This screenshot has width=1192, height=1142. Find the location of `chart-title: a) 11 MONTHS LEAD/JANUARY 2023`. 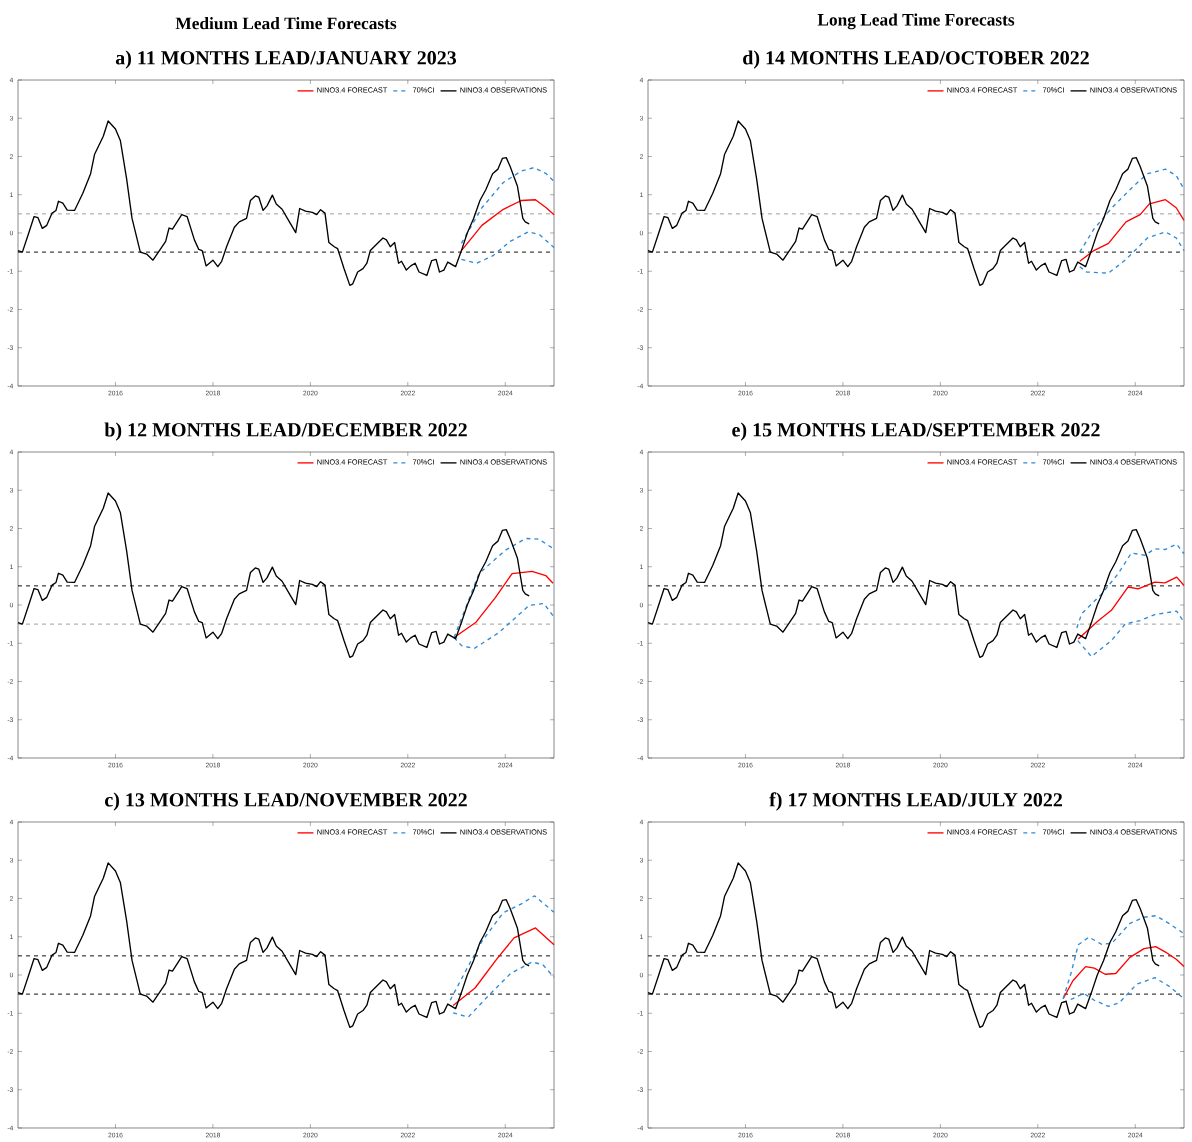

chart-title: a) 11 MONTHS LEAD/JANUARY 2023 is located at coordinates (286, 59).